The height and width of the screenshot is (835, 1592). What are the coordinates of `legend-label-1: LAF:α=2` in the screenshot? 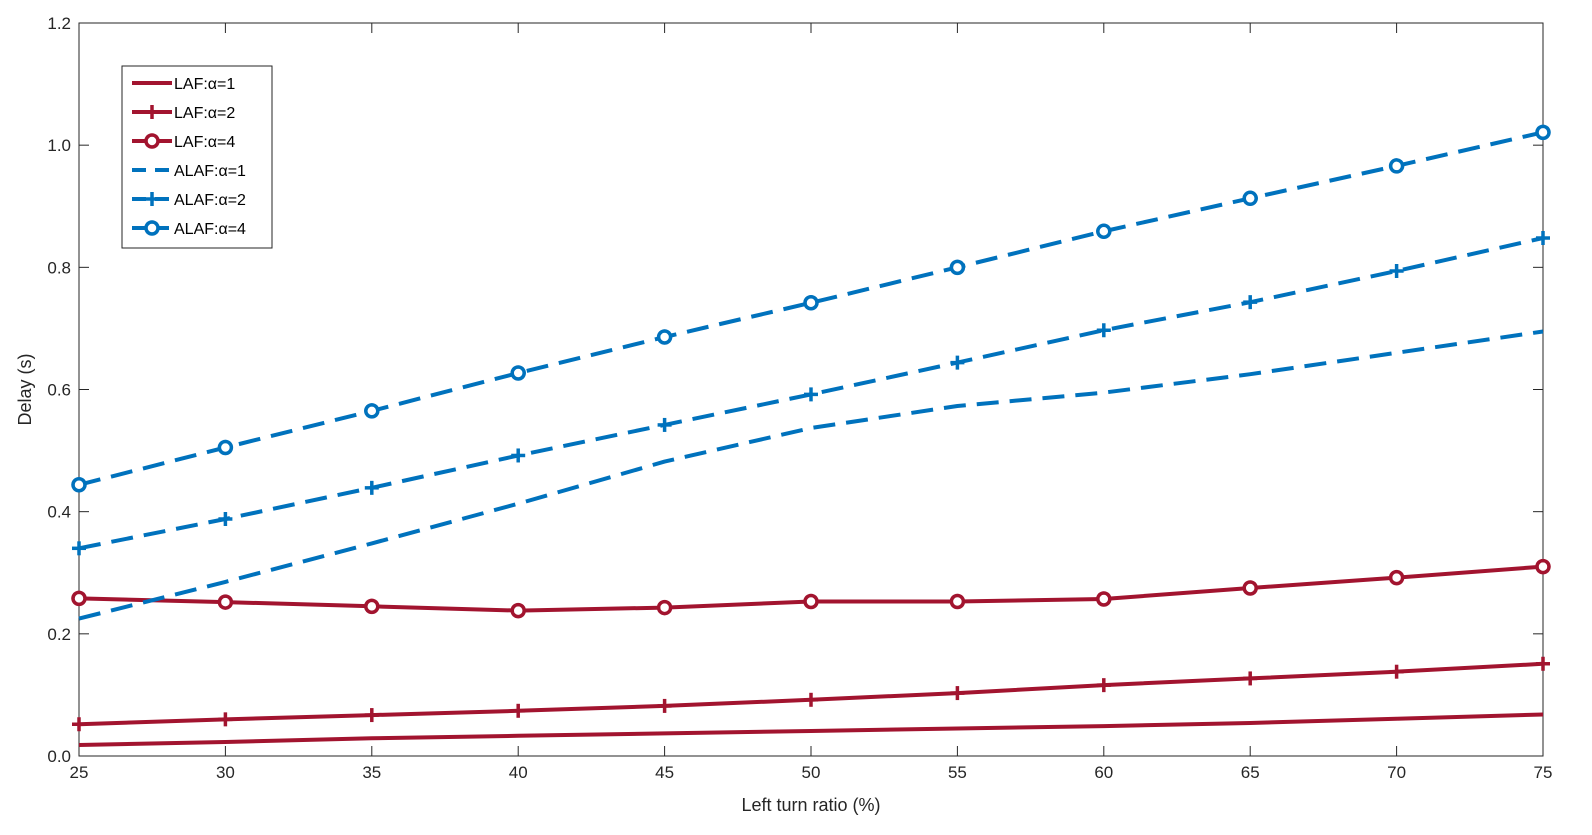 It's located at (204, 113).